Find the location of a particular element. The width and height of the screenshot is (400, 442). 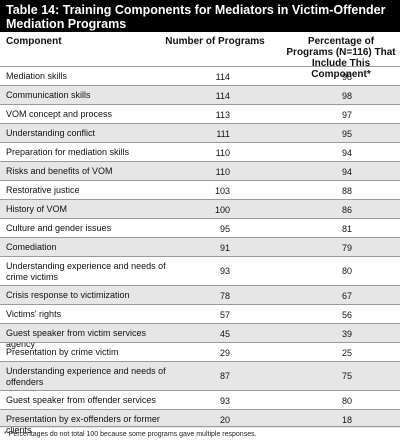

cell-number-of-programs: 45 is located at coordinates (224, 334).